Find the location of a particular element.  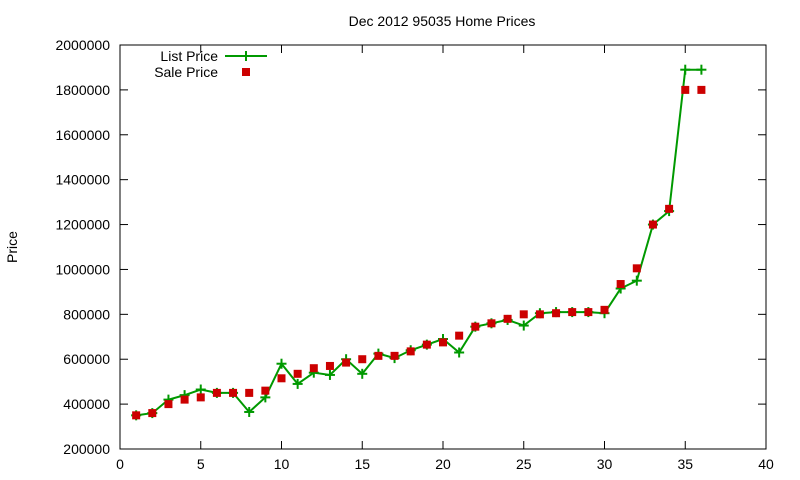

legend-marker-list-price is located at coordinates (246, 56).